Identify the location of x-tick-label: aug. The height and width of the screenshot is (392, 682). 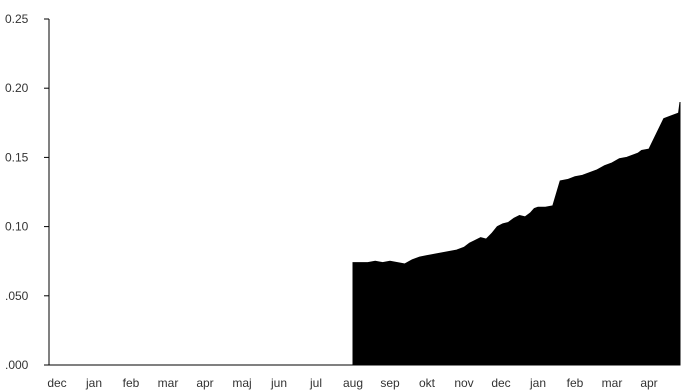
(353, 383).